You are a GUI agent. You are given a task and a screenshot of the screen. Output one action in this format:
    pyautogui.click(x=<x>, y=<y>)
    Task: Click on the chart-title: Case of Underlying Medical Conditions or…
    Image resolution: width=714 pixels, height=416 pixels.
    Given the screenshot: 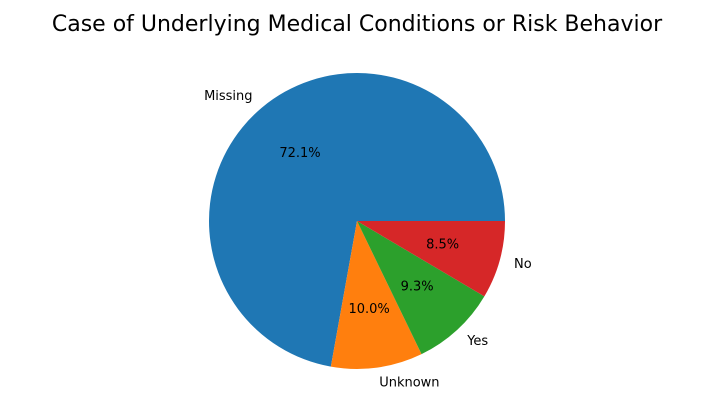 What is the action you would take?
    pyautogui.click(x=357, y=24)
    